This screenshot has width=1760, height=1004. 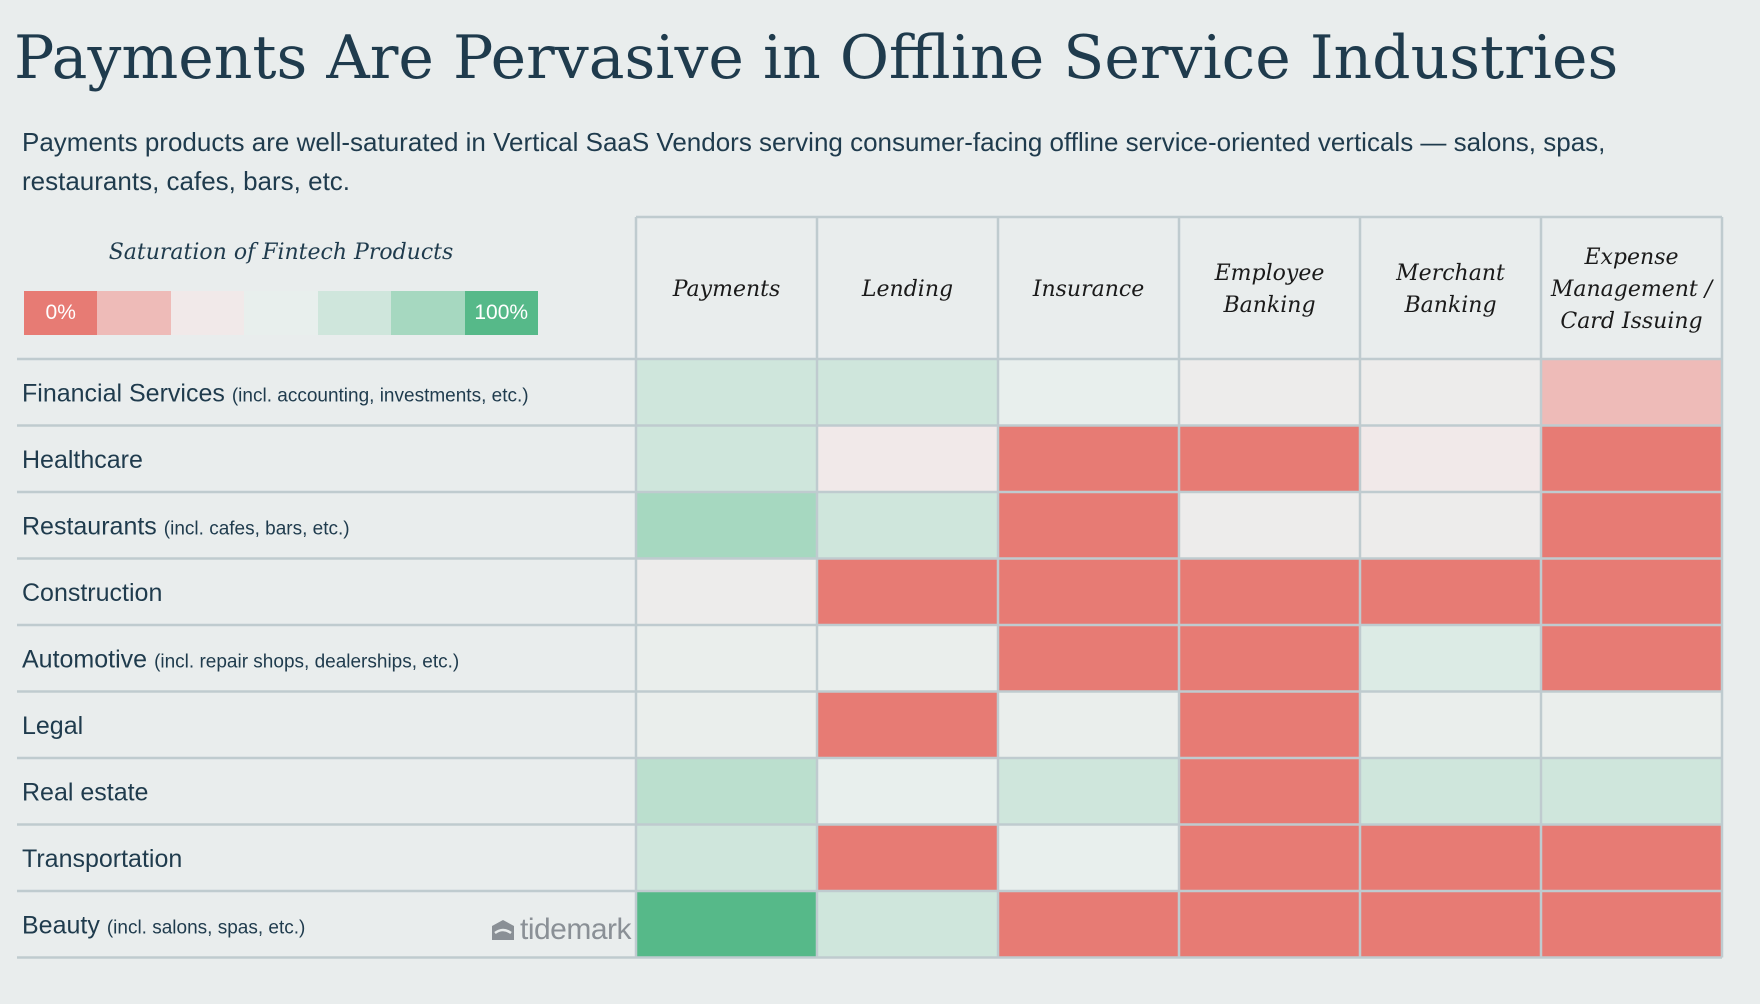 I want to click on row-label: Legal, so click(x=52, y=726).